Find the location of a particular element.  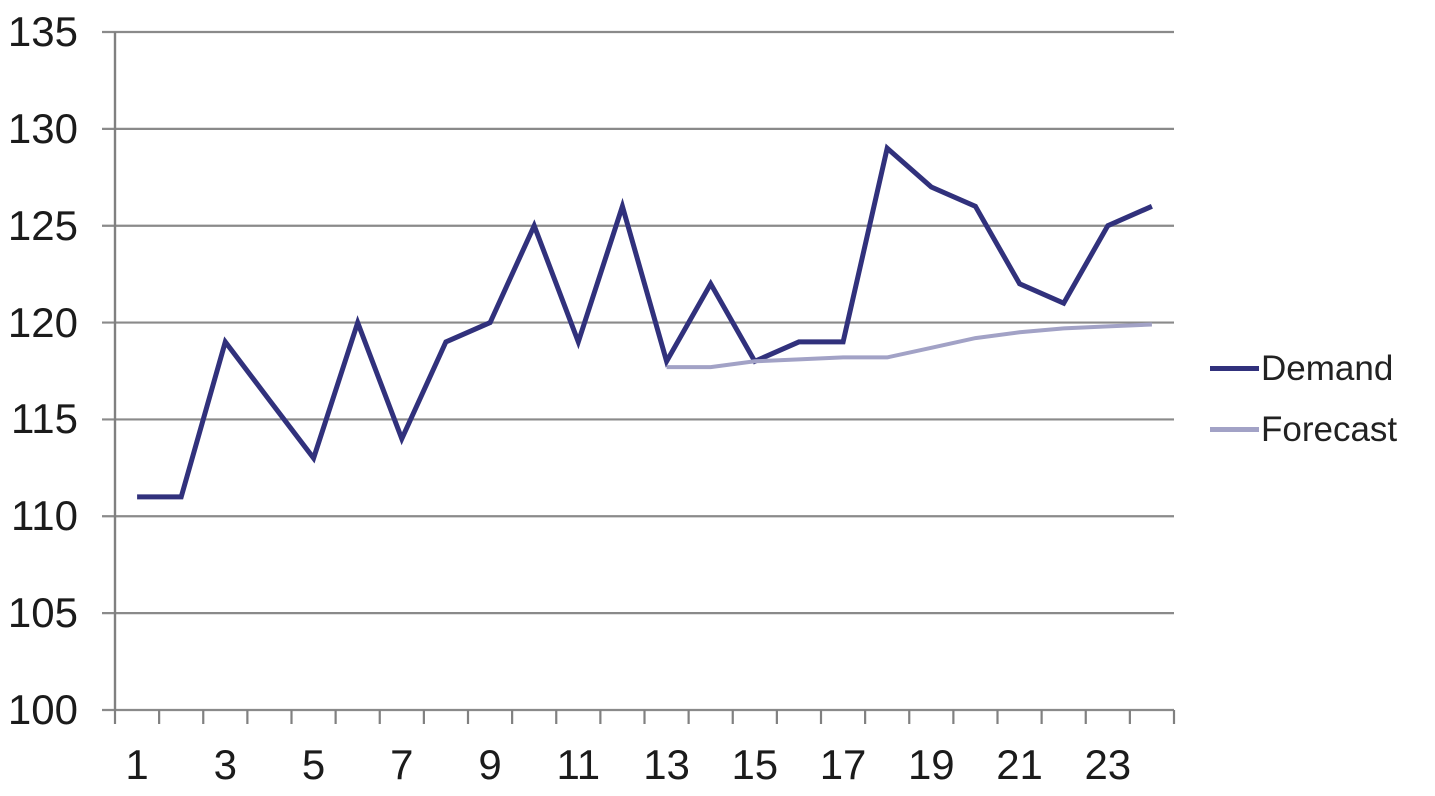

y-tick-label-115: 115 is located at coordinates (44, 419).